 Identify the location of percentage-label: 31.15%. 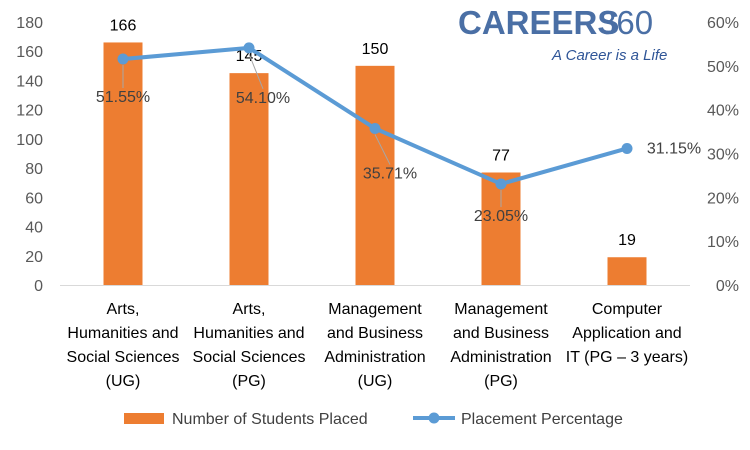
(674, 148).